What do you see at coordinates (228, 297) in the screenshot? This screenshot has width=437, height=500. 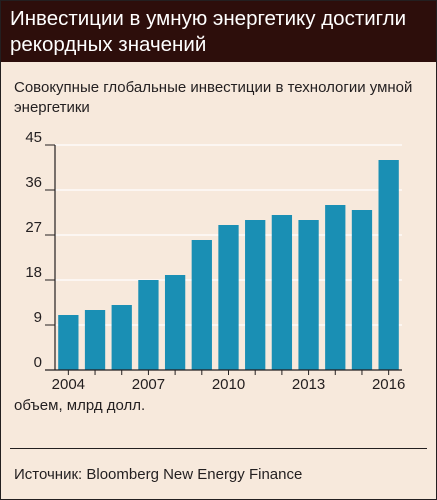 I see `bar-2010` at bounding box center [228, 297].